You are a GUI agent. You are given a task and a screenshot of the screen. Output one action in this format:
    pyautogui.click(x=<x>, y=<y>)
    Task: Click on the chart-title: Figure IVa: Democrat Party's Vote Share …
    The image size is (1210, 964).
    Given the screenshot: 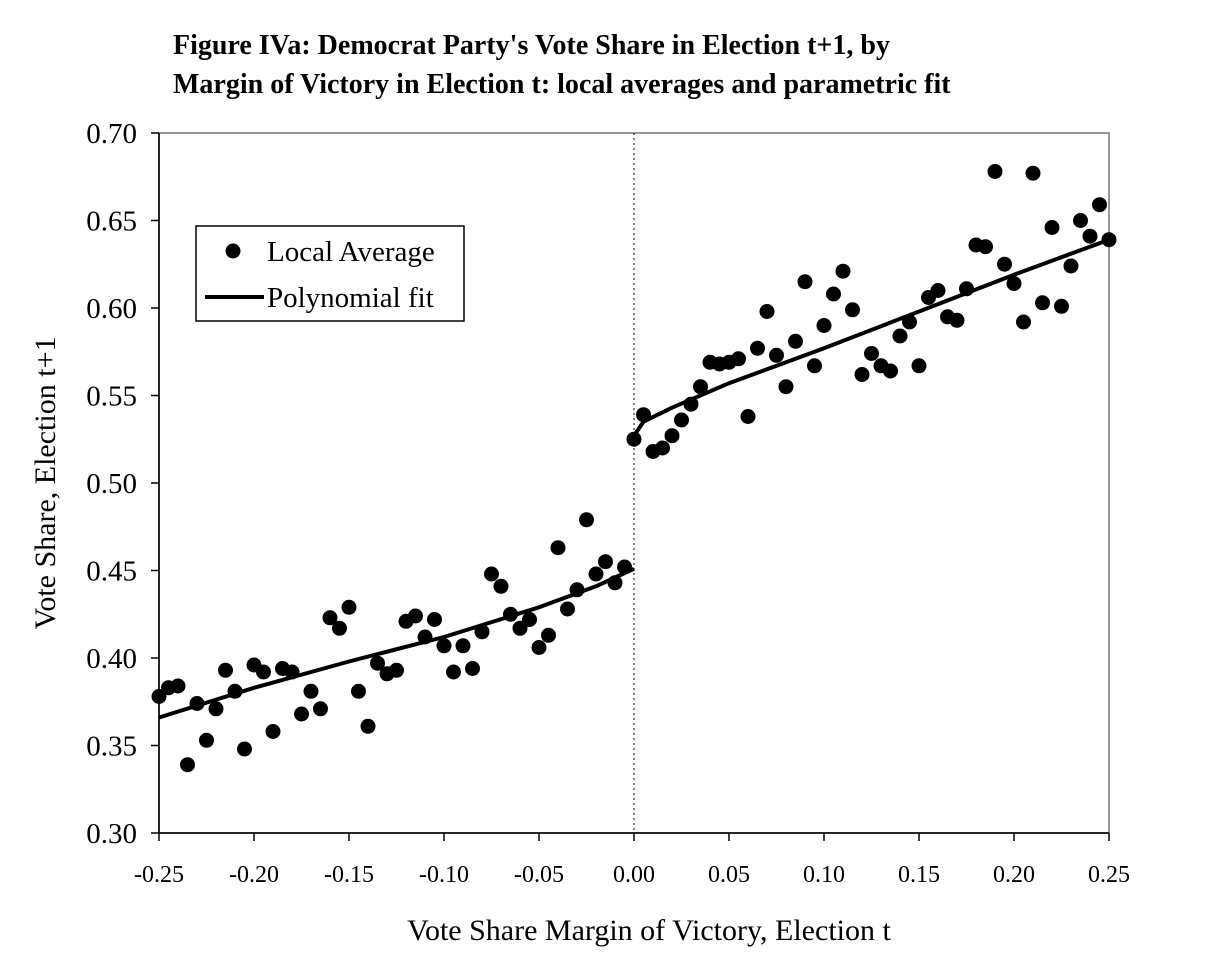 What is the action you would take?
    pyautogui.click(x=562, y=65)
    